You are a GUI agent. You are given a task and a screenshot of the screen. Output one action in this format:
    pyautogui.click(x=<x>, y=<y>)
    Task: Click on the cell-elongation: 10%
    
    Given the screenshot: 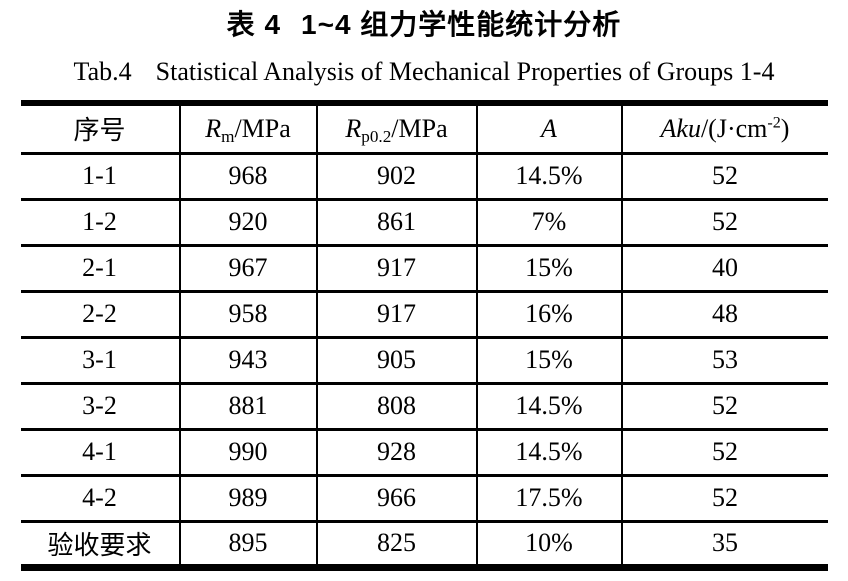 What is the action you would take?
    pyautogui.click(x=549, y=544)
    